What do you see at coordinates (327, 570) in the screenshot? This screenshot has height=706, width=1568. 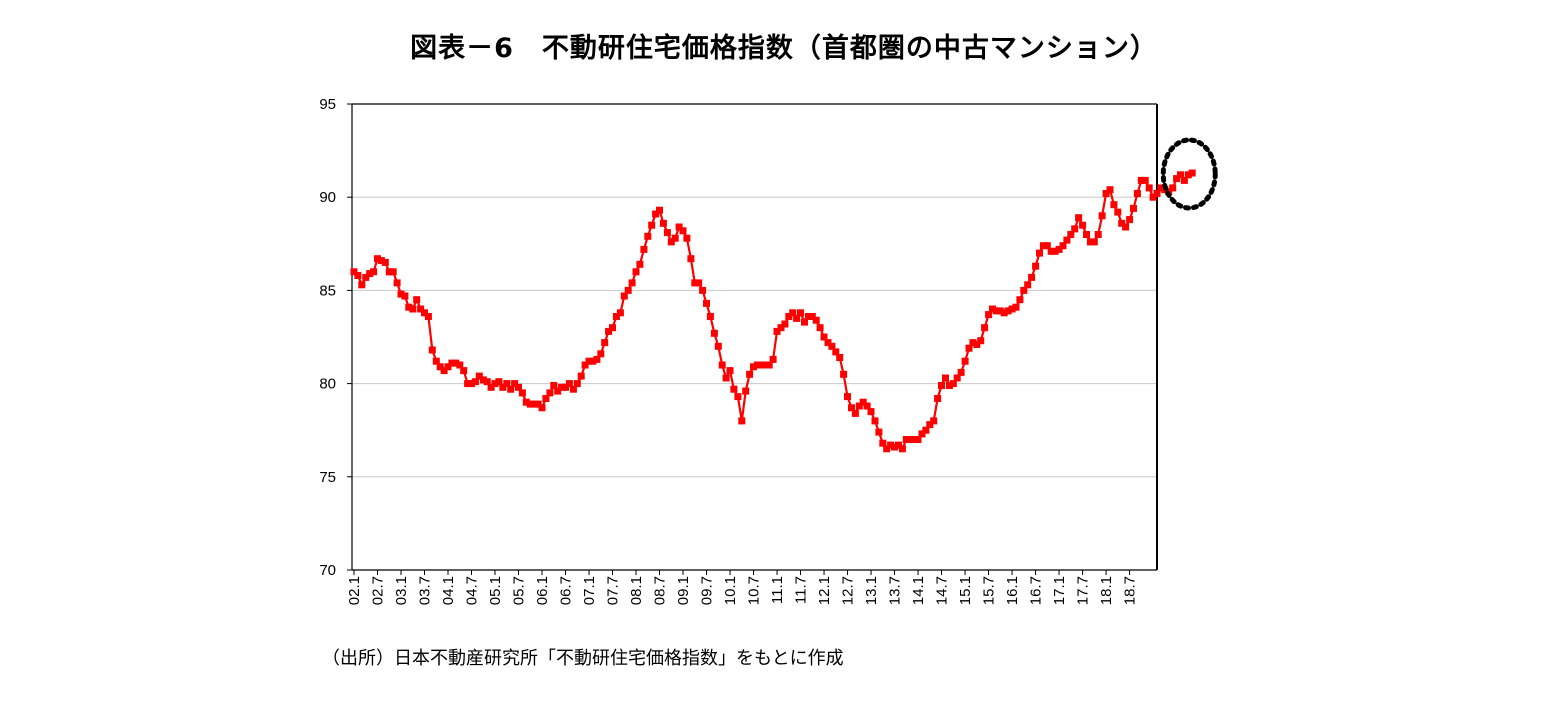 I see `y-tick-label: 70` at bounding box center [327, 570].